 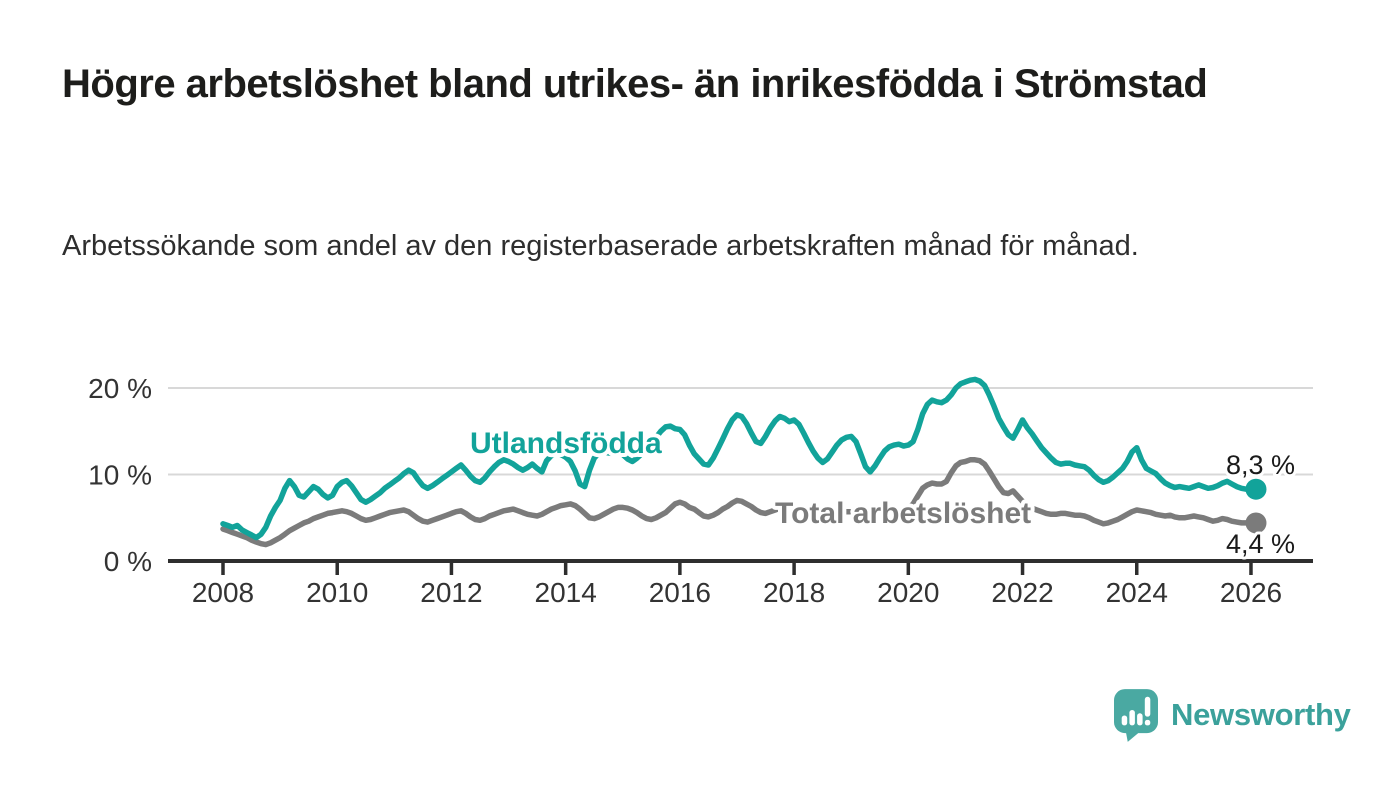 I want to click on x-tick-label-2010: 2010, so click(x=337, y=592).